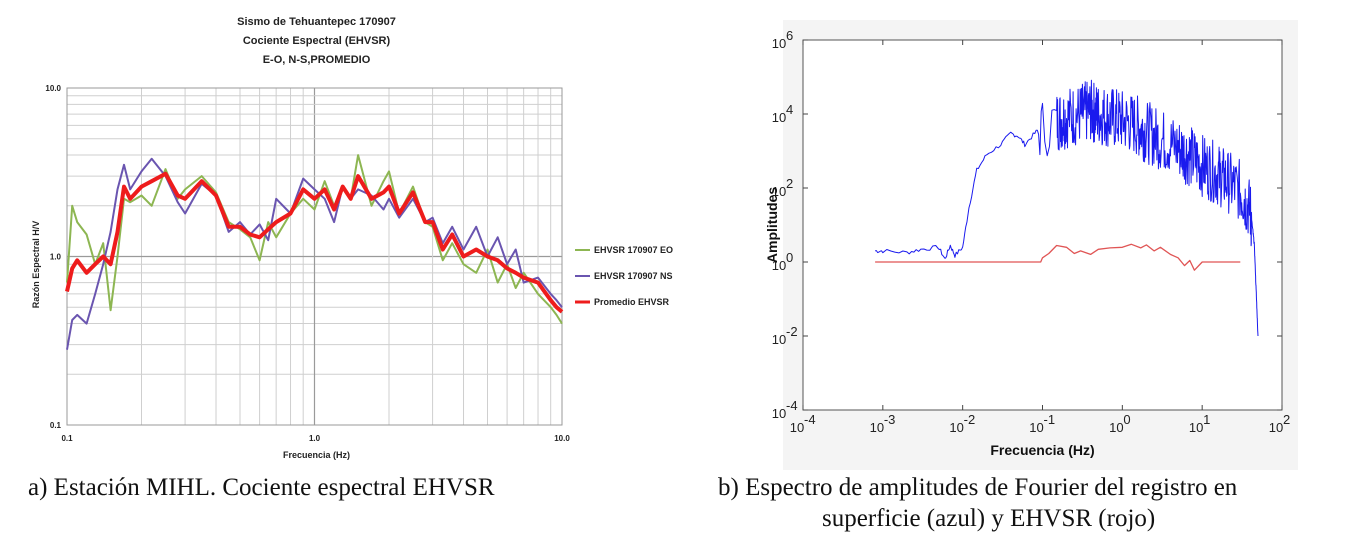 The height and width of the screenshot is (539, 1359). I want to click on chart-b-x-axis-label: Frecuencia (Hz), so click(1042, 450).